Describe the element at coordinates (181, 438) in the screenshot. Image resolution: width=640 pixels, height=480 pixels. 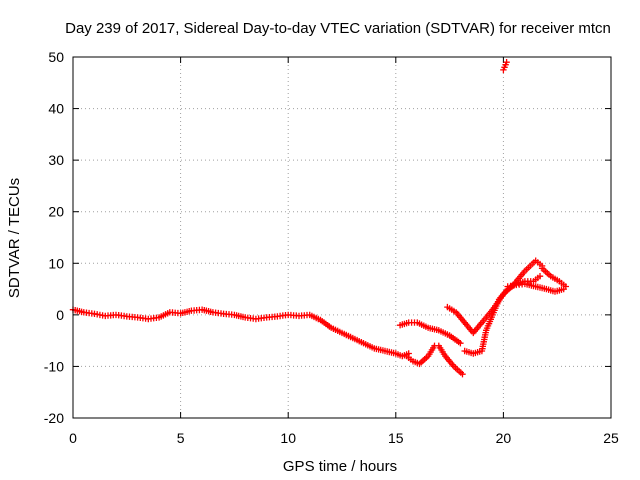
I see `x-tick-label: 5` at that location.